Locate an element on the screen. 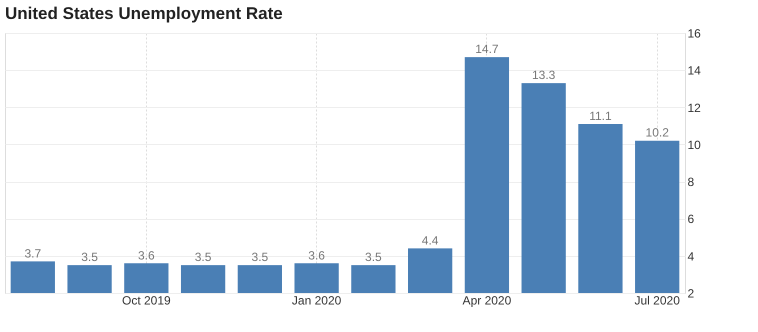  y-tick-label: 2 is located at coordinates (691, 293).